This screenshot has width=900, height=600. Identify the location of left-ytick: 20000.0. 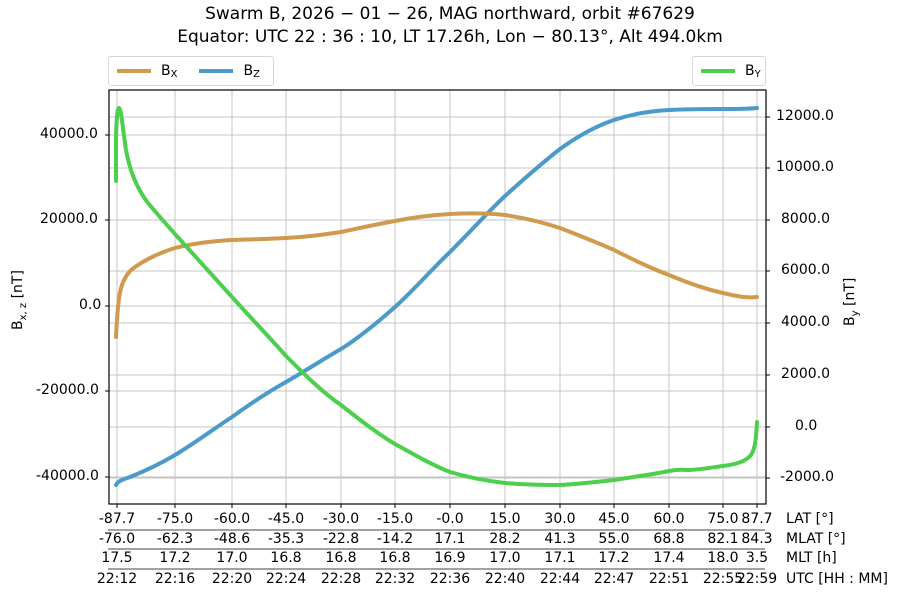
(69, 219).